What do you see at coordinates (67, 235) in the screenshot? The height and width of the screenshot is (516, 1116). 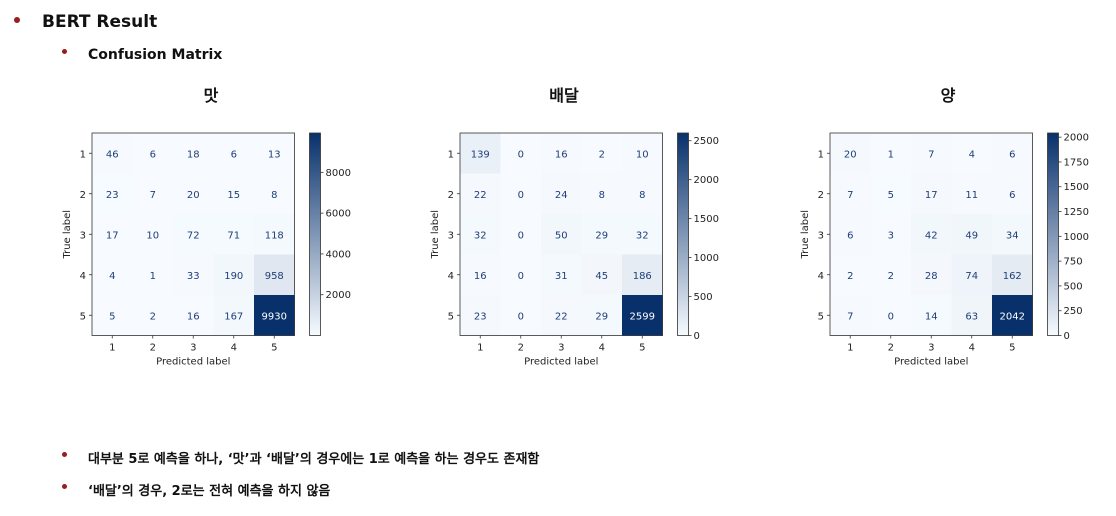 I see `y-axis-label: True label` at bounding box center [67, 235].